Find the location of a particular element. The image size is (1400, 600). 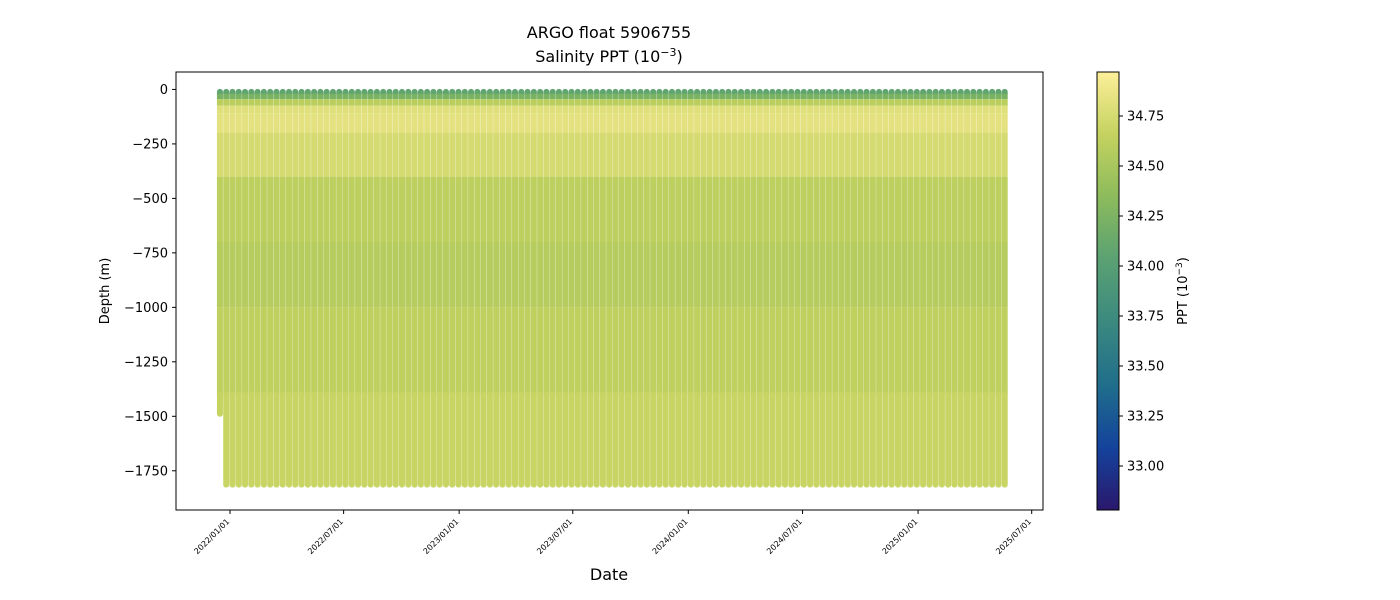

colorbar-tick-label: 33.00 is located at coordinates (1145, 467).